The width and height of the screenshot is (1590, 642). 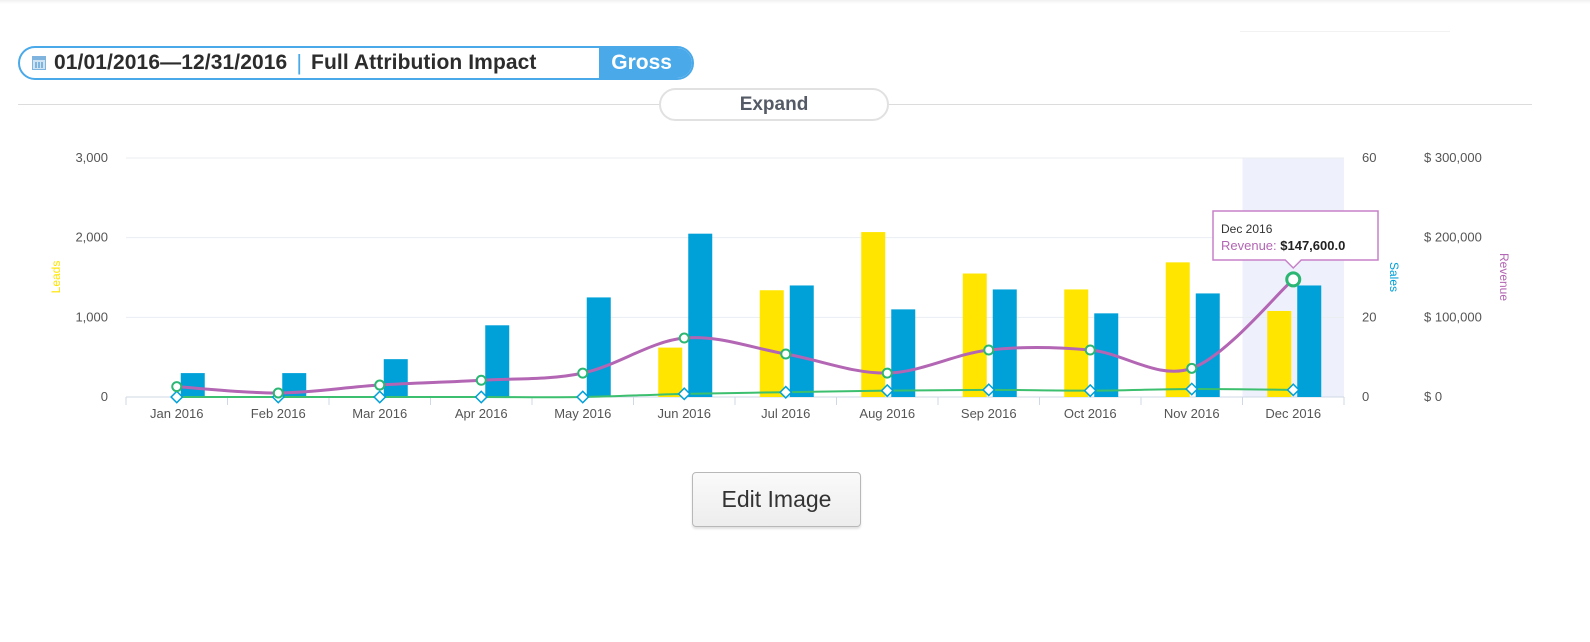 What do you see at coordinates (1283, 245) in the screenshot?
I see `tooltip-body: Revenue: $147,600.0` at bounding box center [1283, 245].